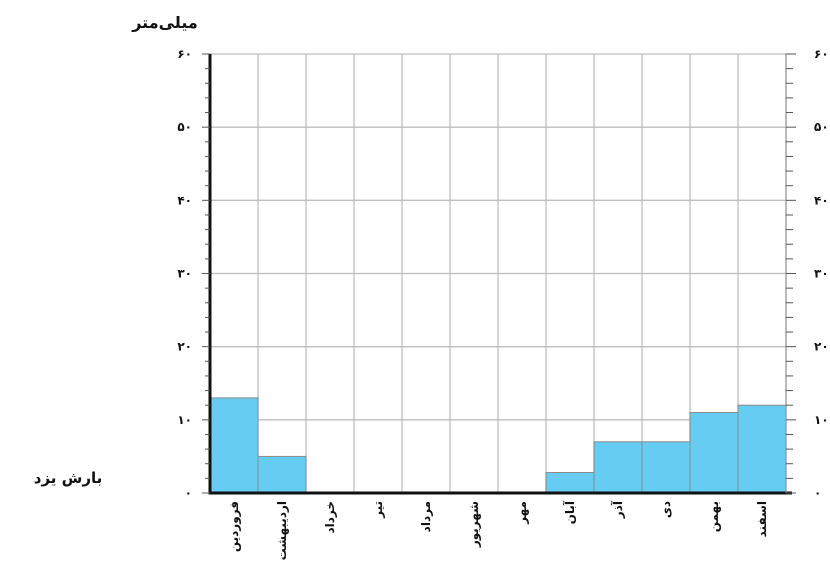  What do you see at coordinates (378, 510) in the screenshot?
I see `x-tick-label: تیر` at bounding box center [378, 510].